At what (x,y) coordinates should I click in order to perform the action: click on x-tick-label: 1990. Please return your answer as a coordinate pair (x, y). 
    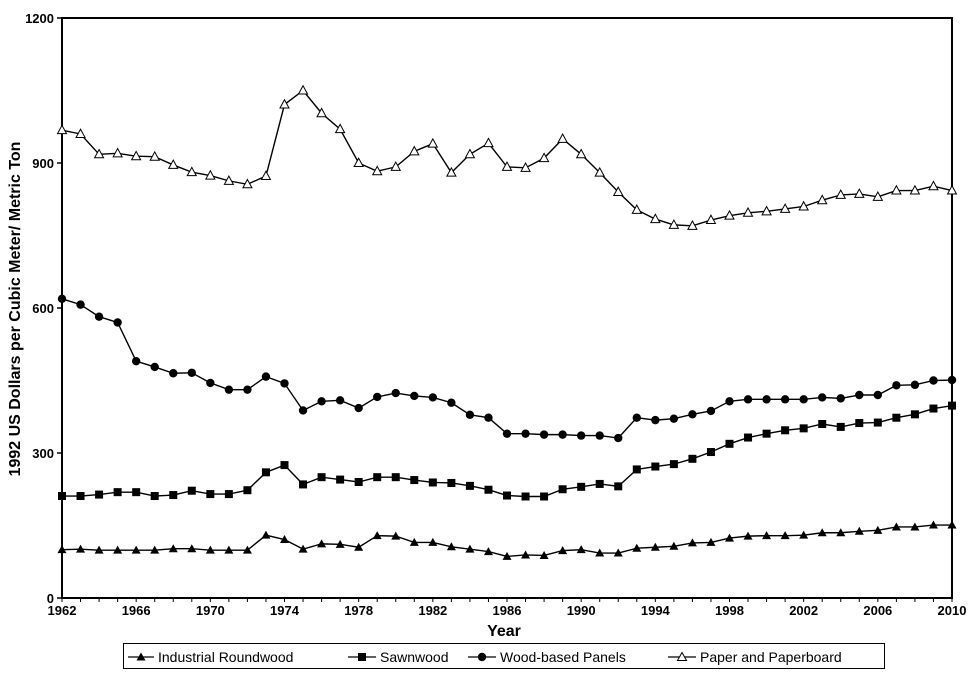
    Looking at the image, I should click on (581, 610).